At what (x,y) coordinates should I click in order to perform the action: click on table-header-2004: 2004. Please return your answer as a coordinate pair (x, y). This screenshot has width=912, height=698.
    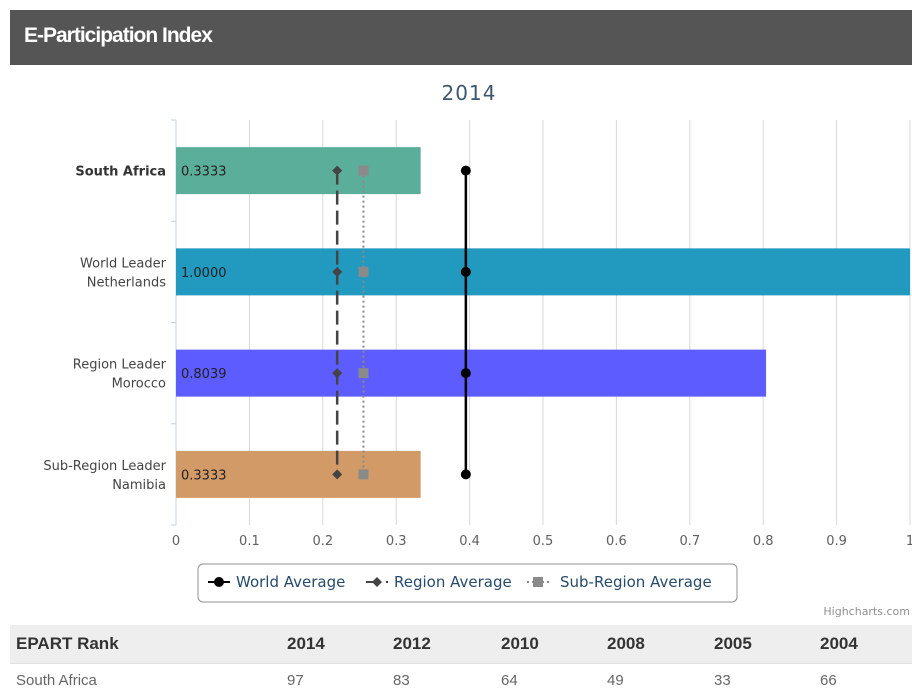
    Looking at the image, I should click on (839, 643).